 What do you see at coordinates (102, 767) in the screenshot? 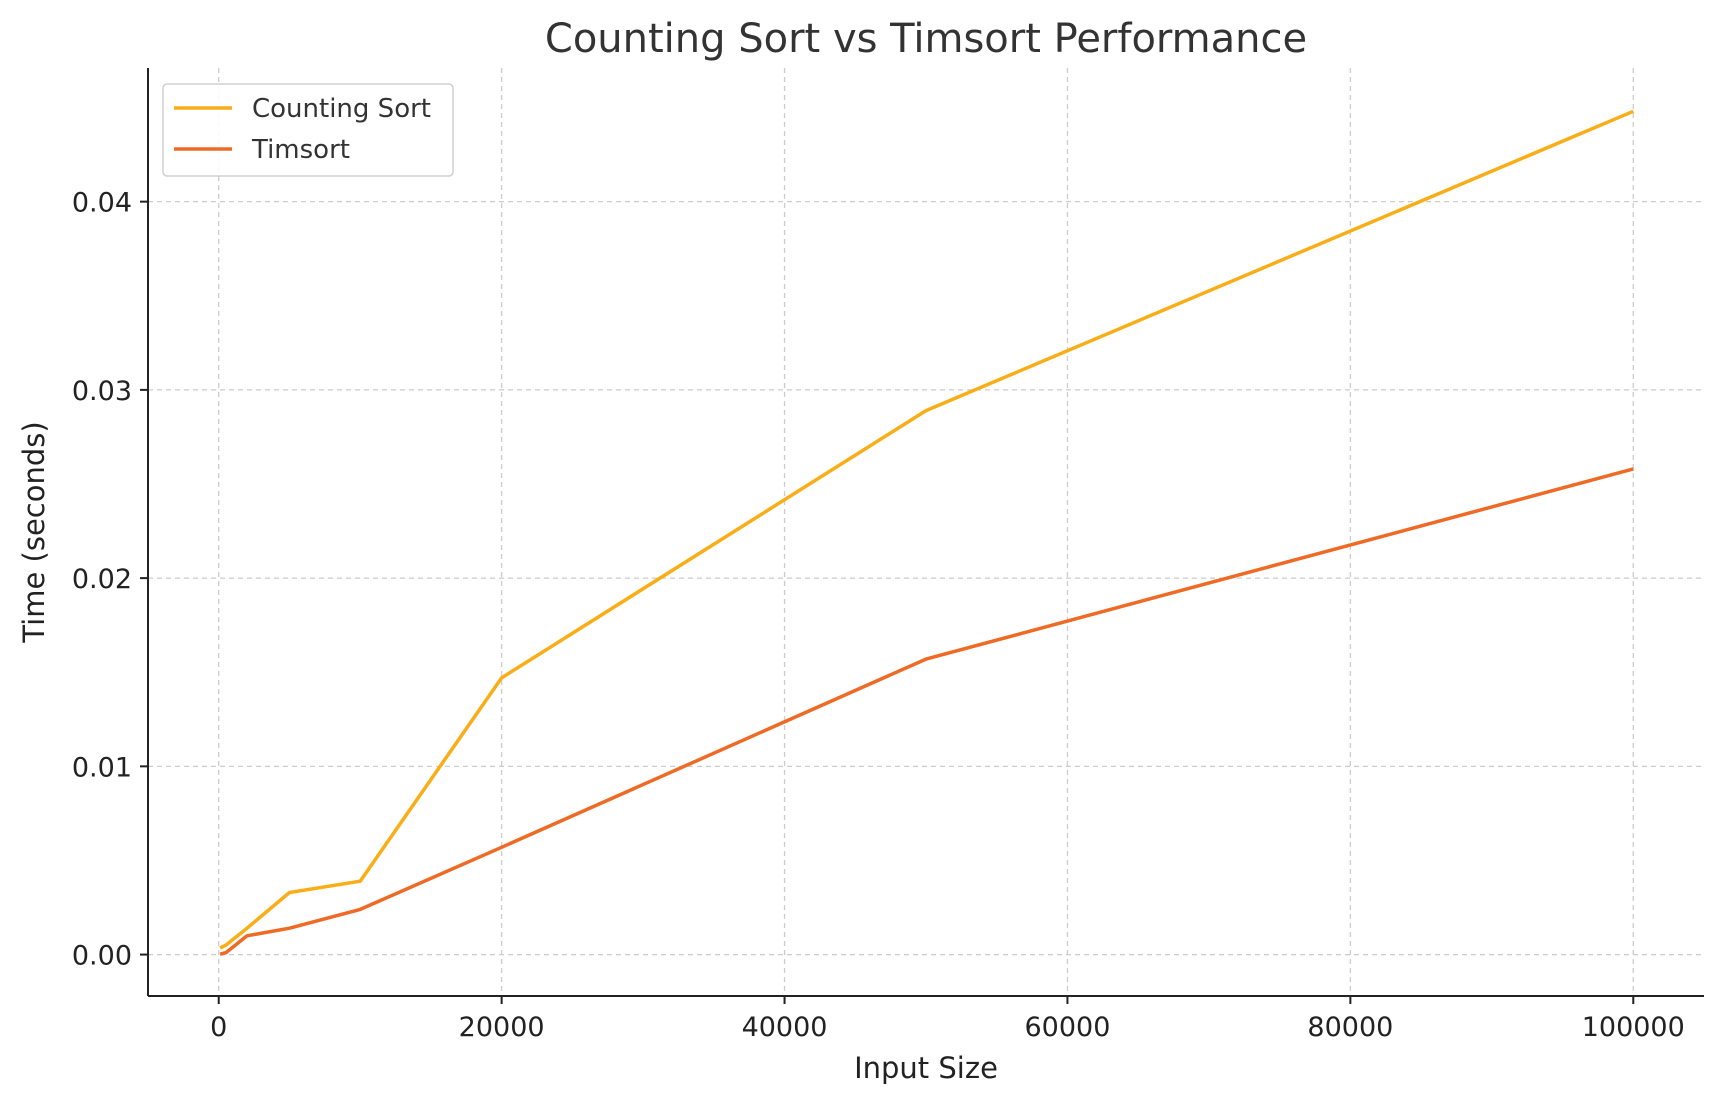
I see `y-tick-label: 0.01` at bounding box center [102, 767].